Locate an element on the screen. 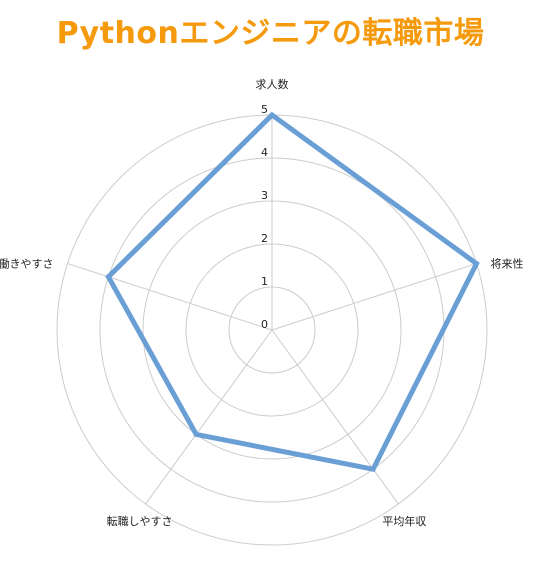 The image size is (541, 571). axis-label: 平均年収 is located at coordinates (404, 521).